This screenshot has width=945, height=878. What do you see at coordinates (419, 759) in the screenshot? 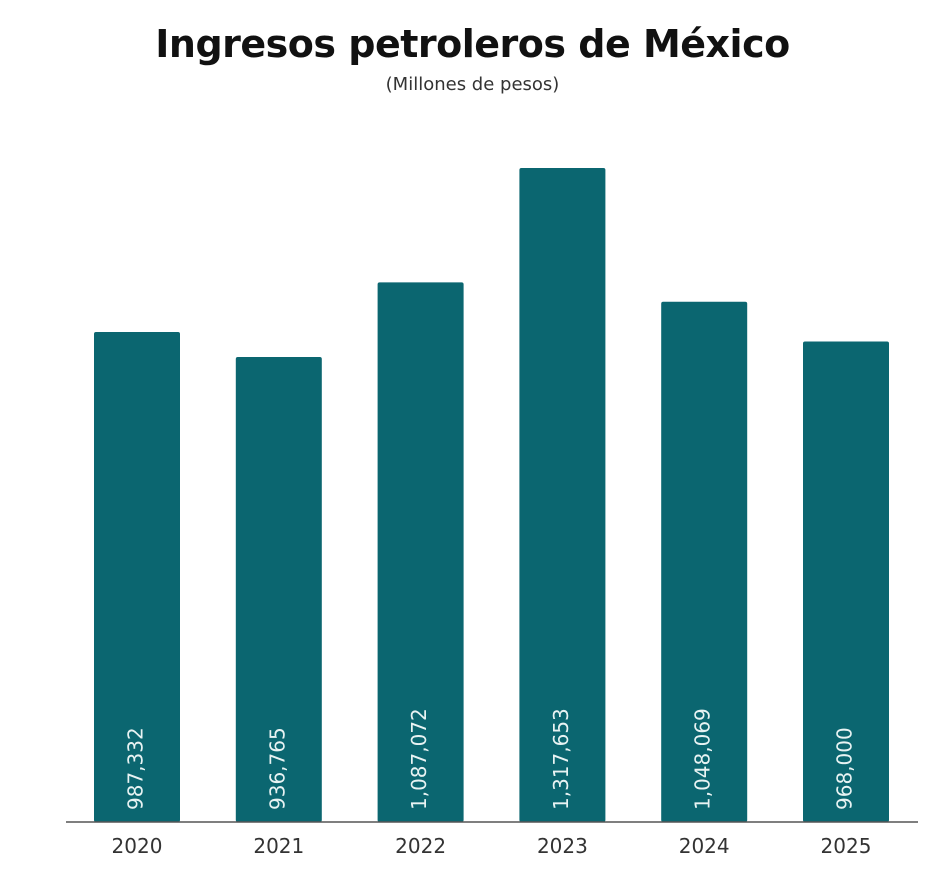
I see `data-label-2022: 1,087,072` at bounding box center [419, 759].